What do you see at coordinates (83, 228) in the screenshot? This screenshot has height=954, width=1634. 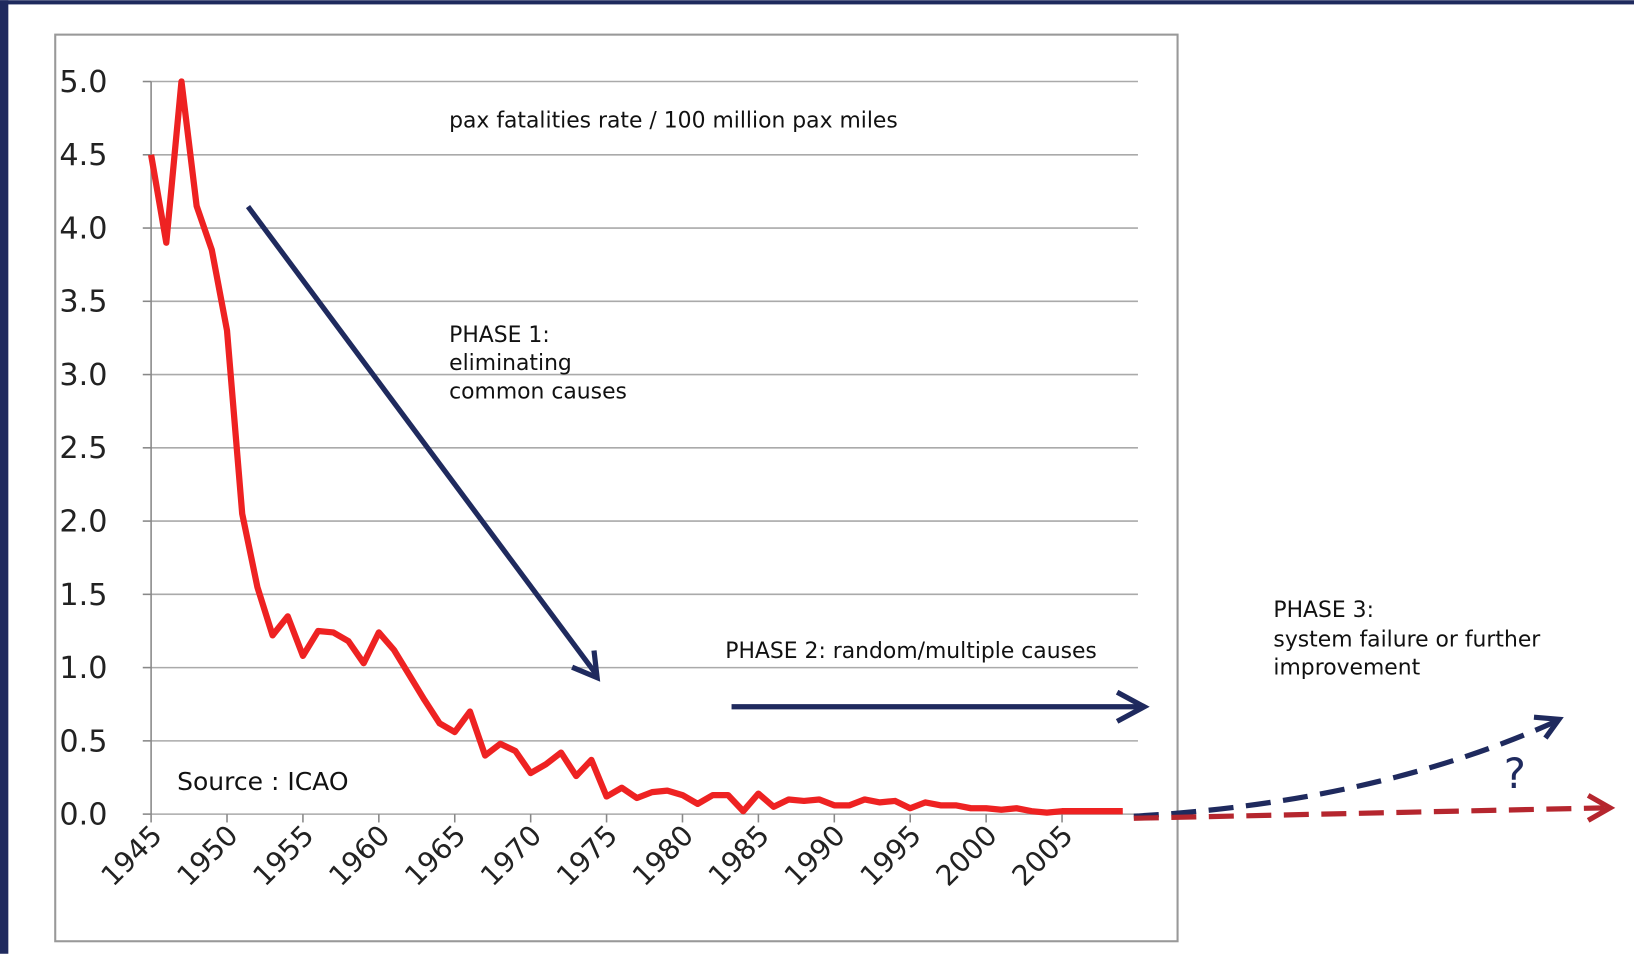 I see `y-tick-label: 4.0` at bounding box center [83, 228].